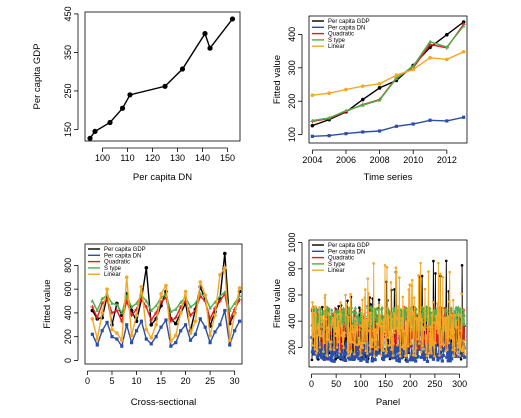  What do you see at coordinates (380, 160) in the screenshot?
I see `x-tick-label: 2008` at bounding box center [380, 160].